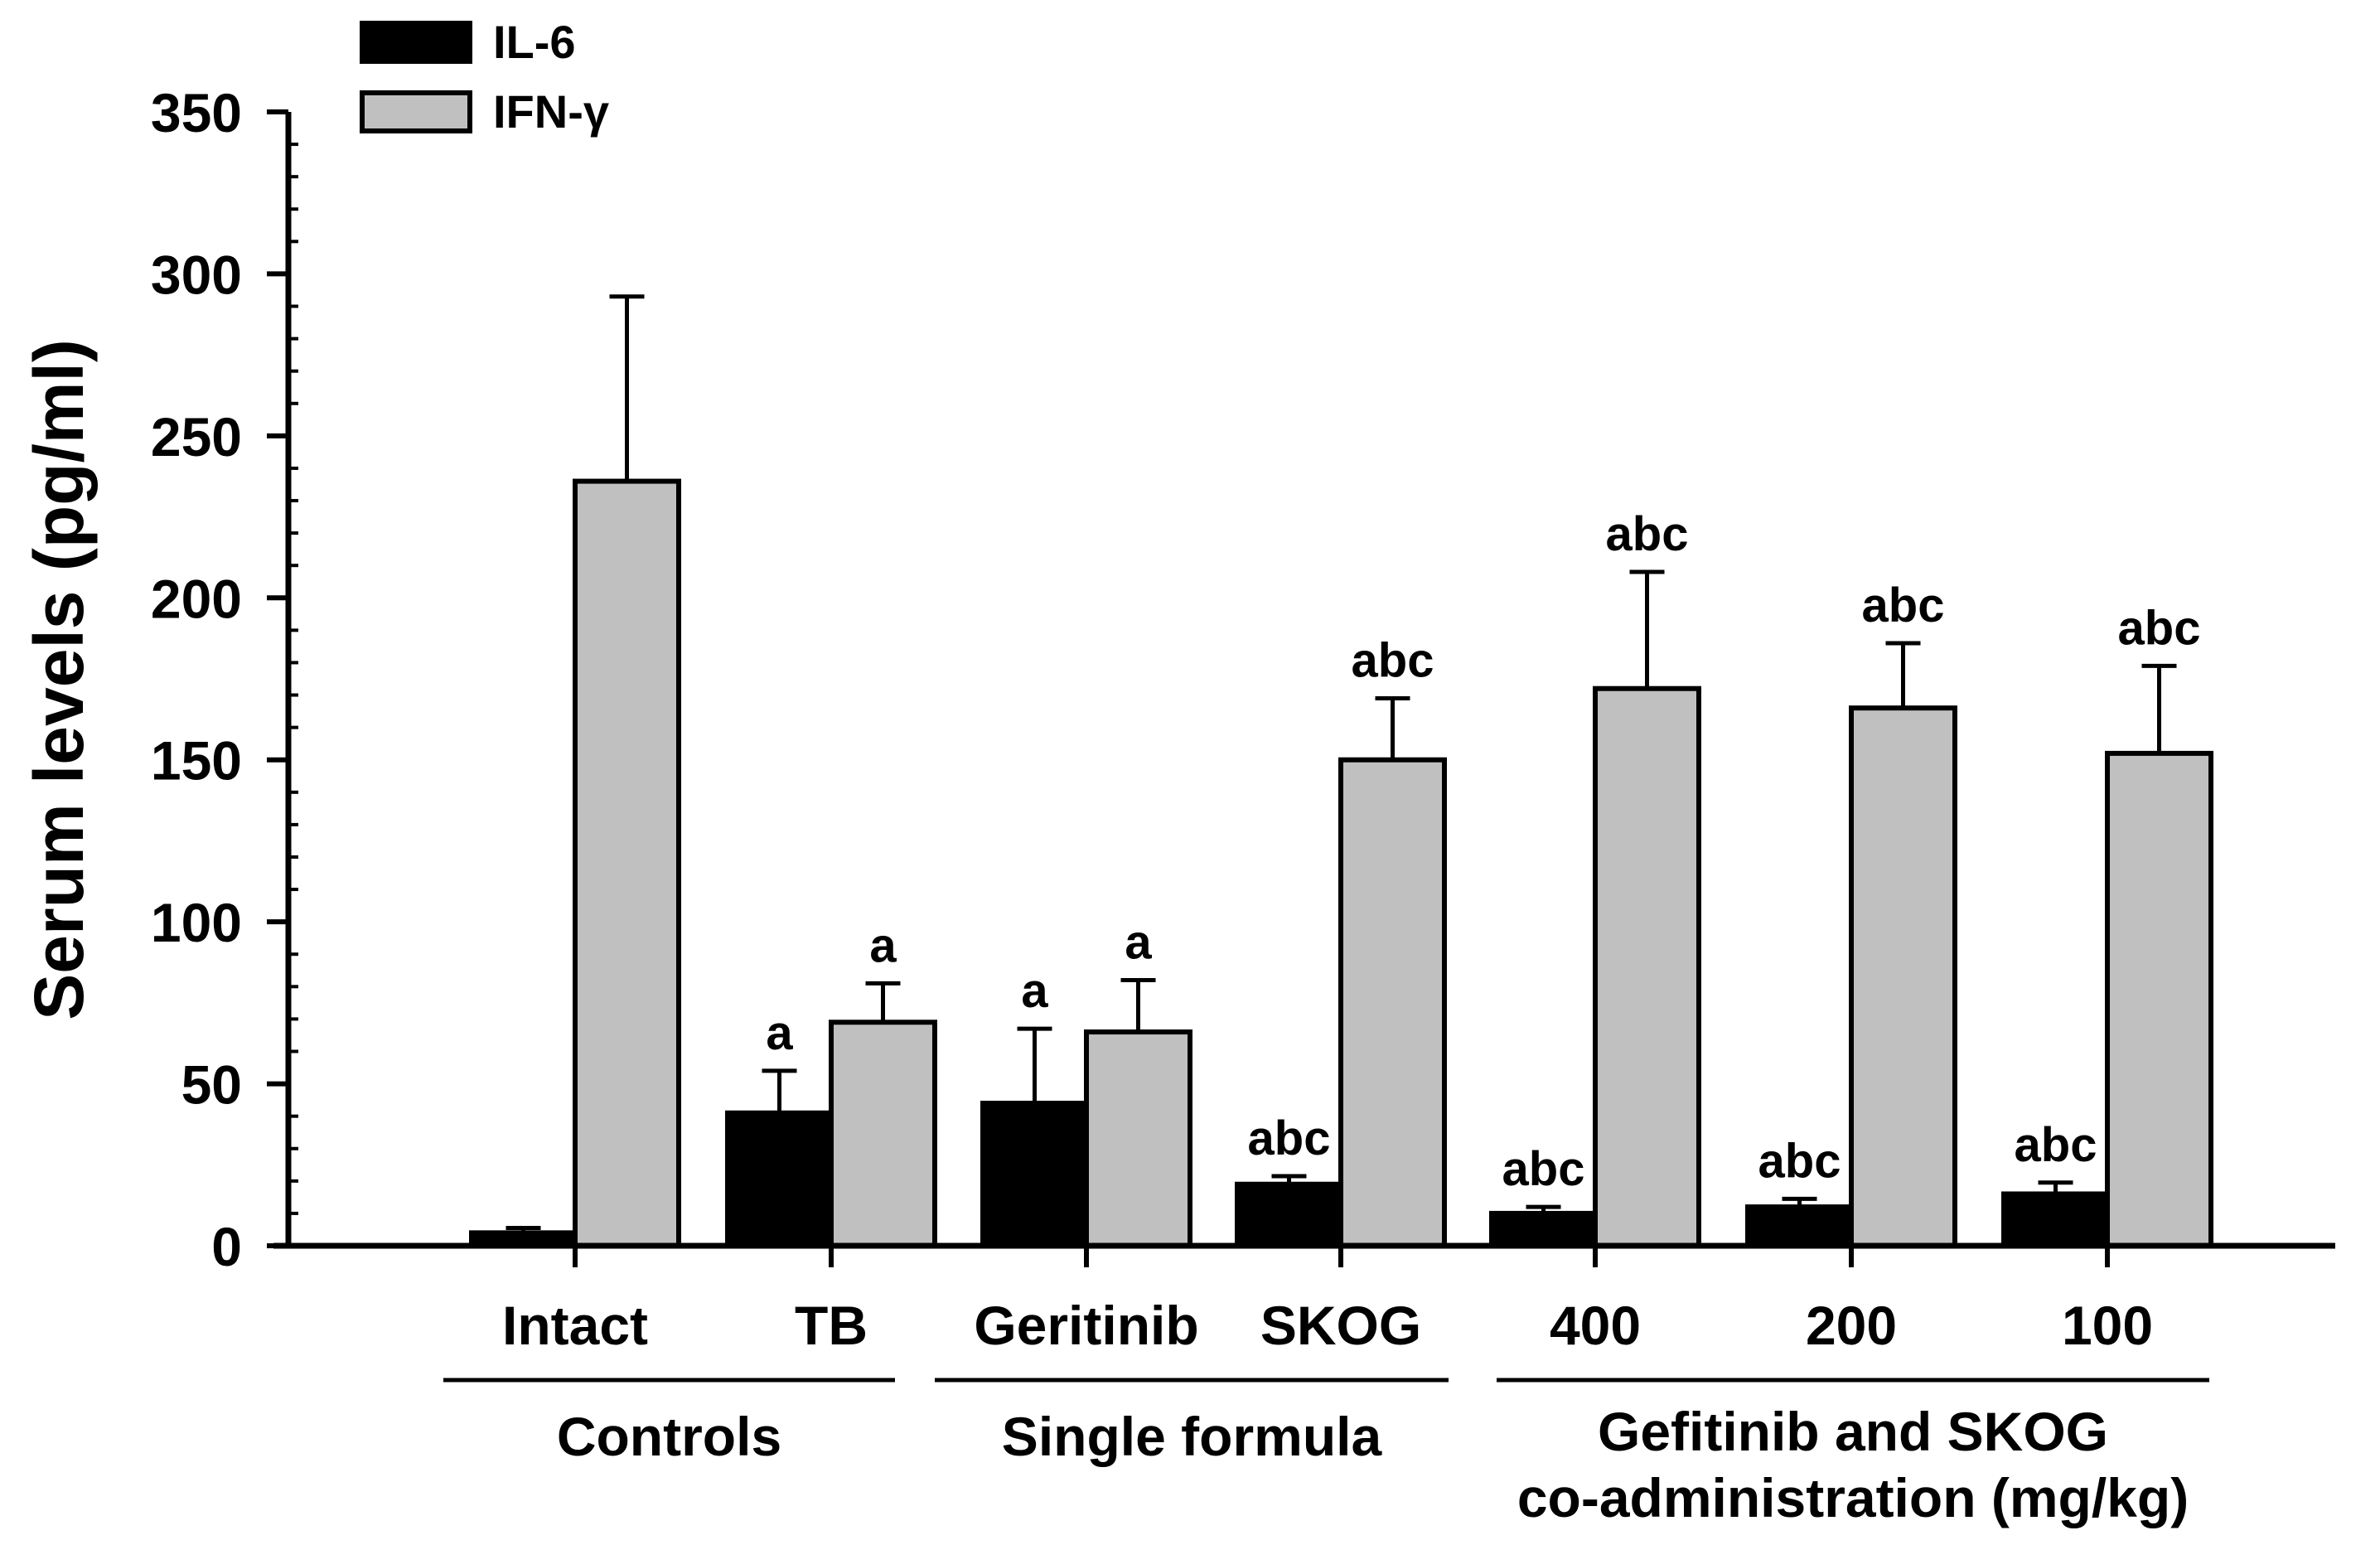 The image size is (2380, 1545). What do you see at coordinates (1853, 1432) in the screenshot?
I see `group-label-line: Gefitinib and SKOG` at bounding box center [1853, 1432].